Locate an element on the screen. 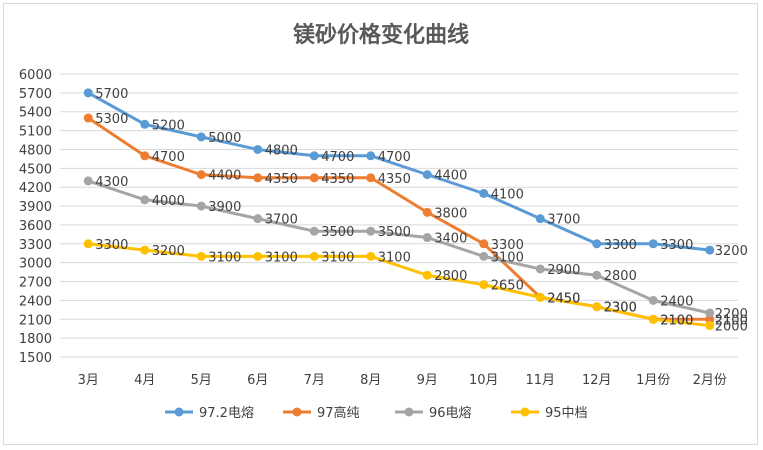 This screenshot has height=450, width=763. data-label: 3900 is located at coordinates (224, 207).